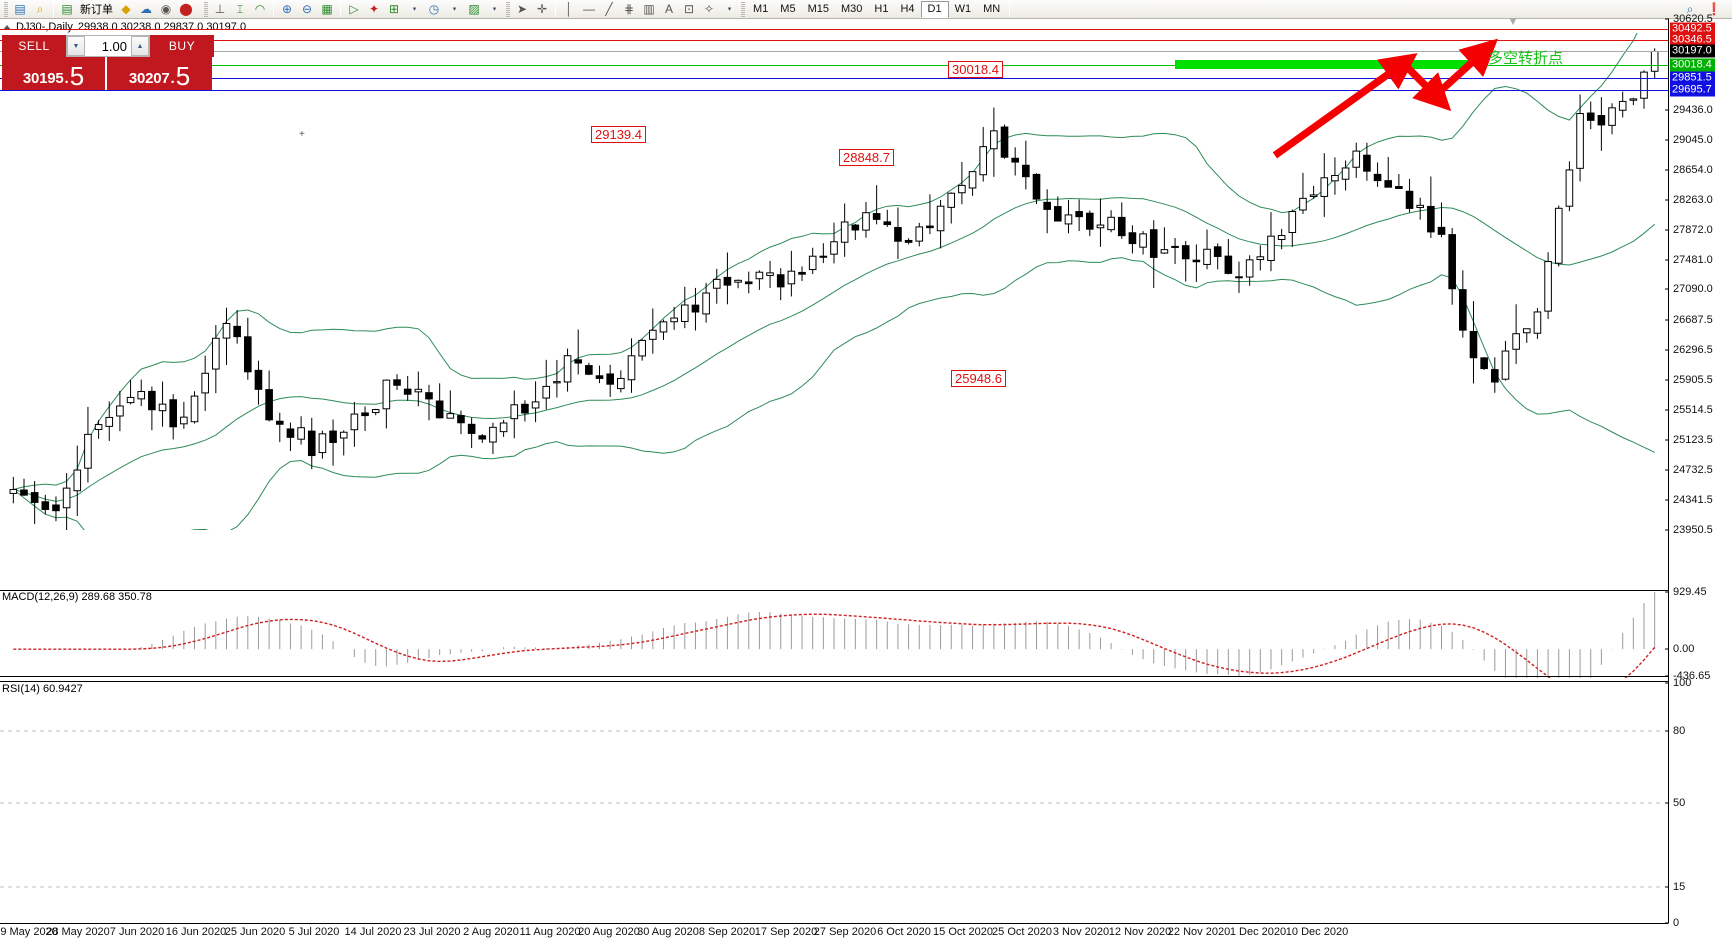 The height and width of the screenshot is (942, 1732). I want to click on toolbar-grip, so click(6, 9).